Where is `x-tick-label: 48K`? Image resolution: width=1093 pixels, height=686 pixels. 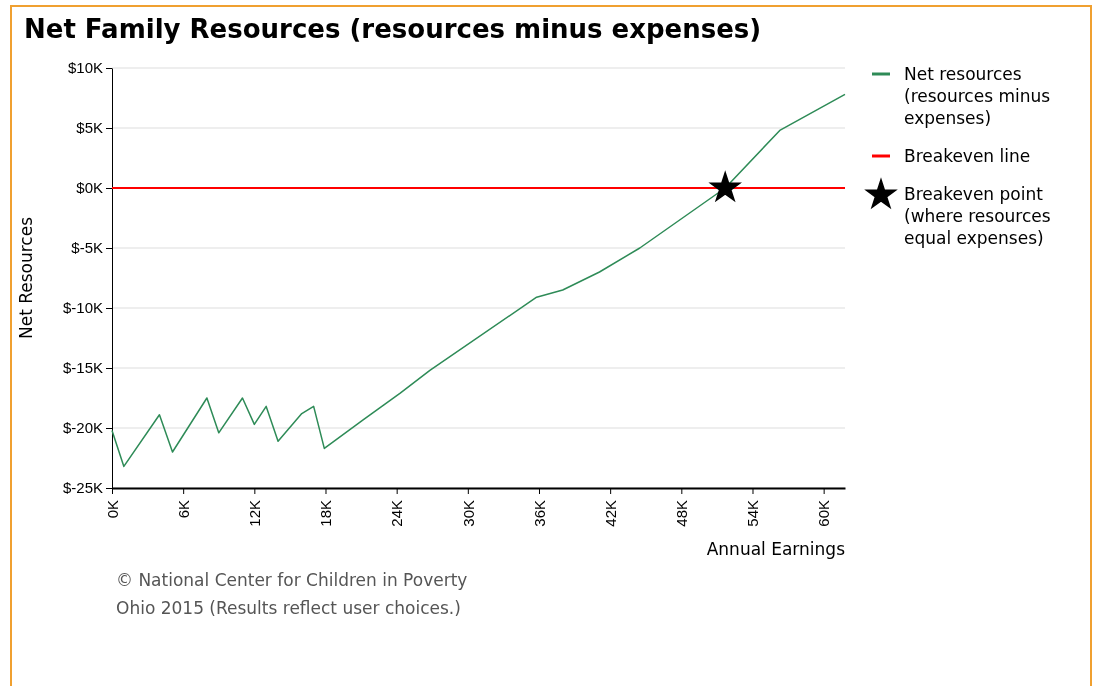 x-tick-label: 48K is located at coordinates (682, 513).